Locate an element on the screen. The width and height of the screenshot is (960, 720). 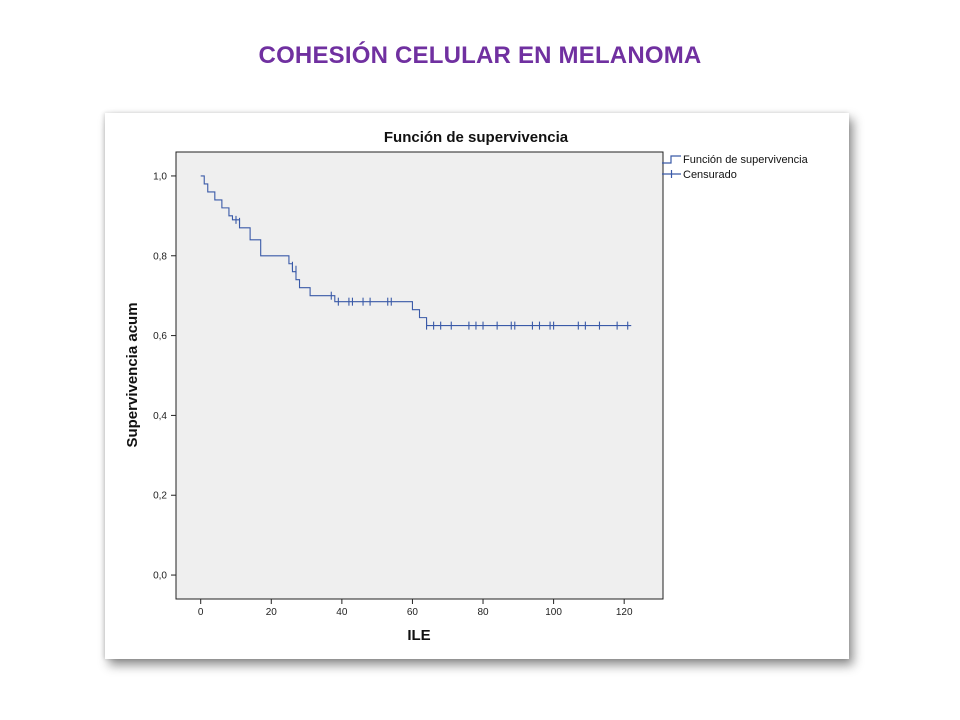
y-tick-label: 0,0 is located at coordinates (160, 576).